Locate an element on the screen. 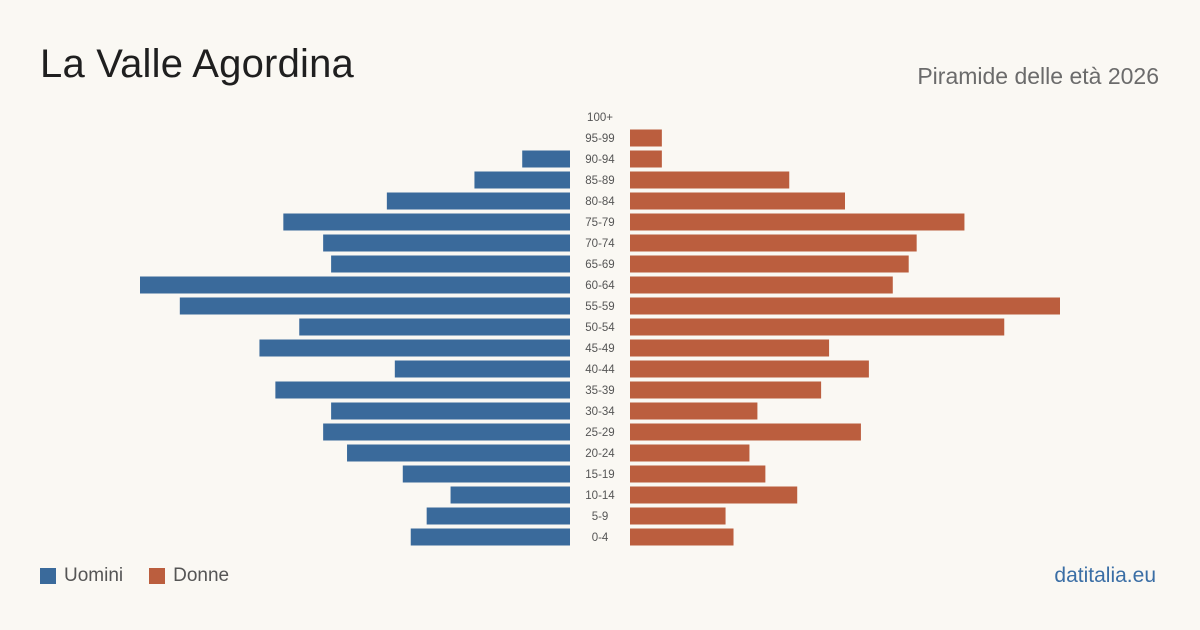  legend: Uomini Donne is located at coordinates (147, 576).